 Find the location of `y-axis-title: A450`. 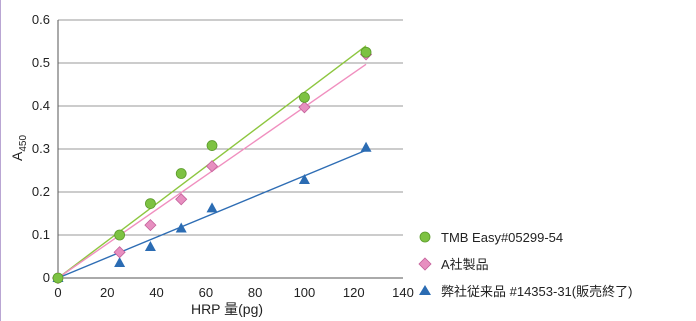

y-axis-title: A450 is located at coordinates (19, 148).